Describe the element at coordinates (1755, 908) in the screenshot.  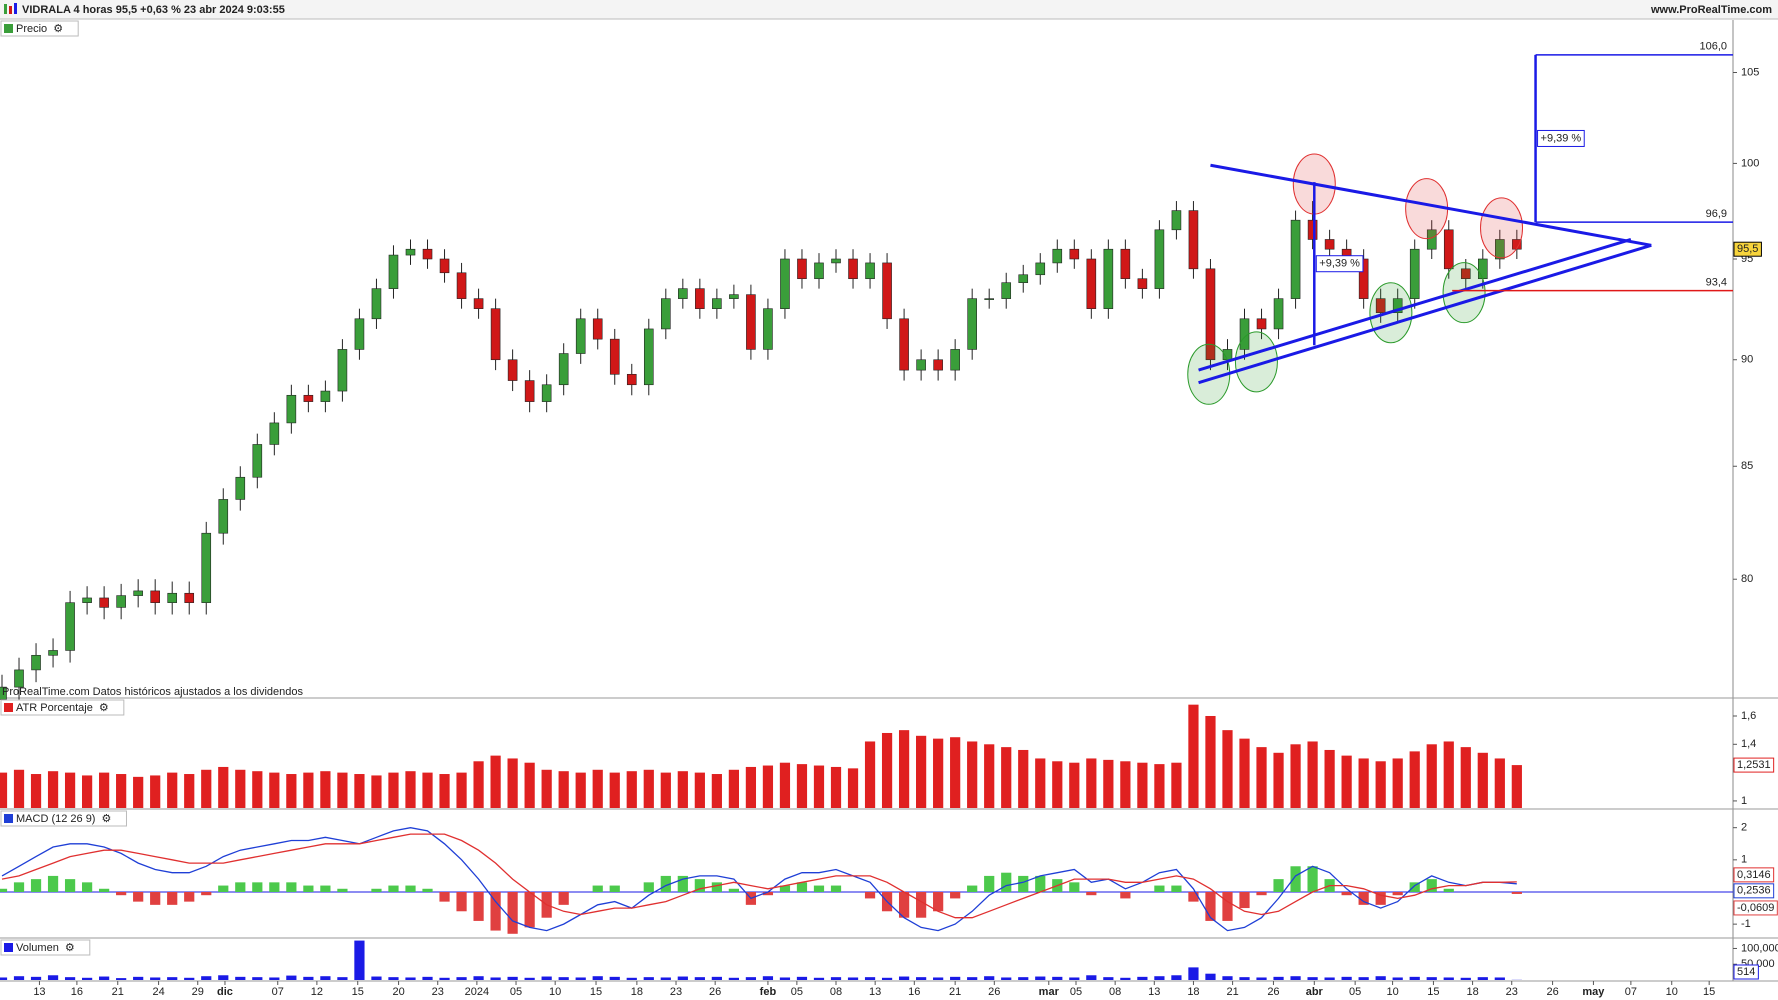
I see `current-value-box` at that location.